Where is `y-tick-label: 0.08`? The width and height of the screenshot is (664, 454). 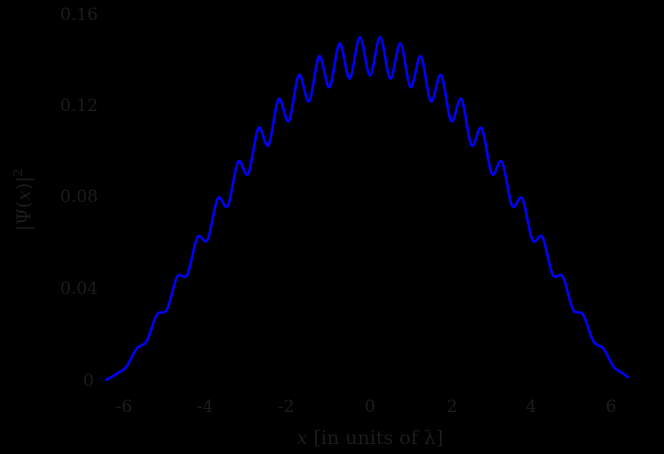 y-tick-label: 0.08 is located at coordinates (79, 197).